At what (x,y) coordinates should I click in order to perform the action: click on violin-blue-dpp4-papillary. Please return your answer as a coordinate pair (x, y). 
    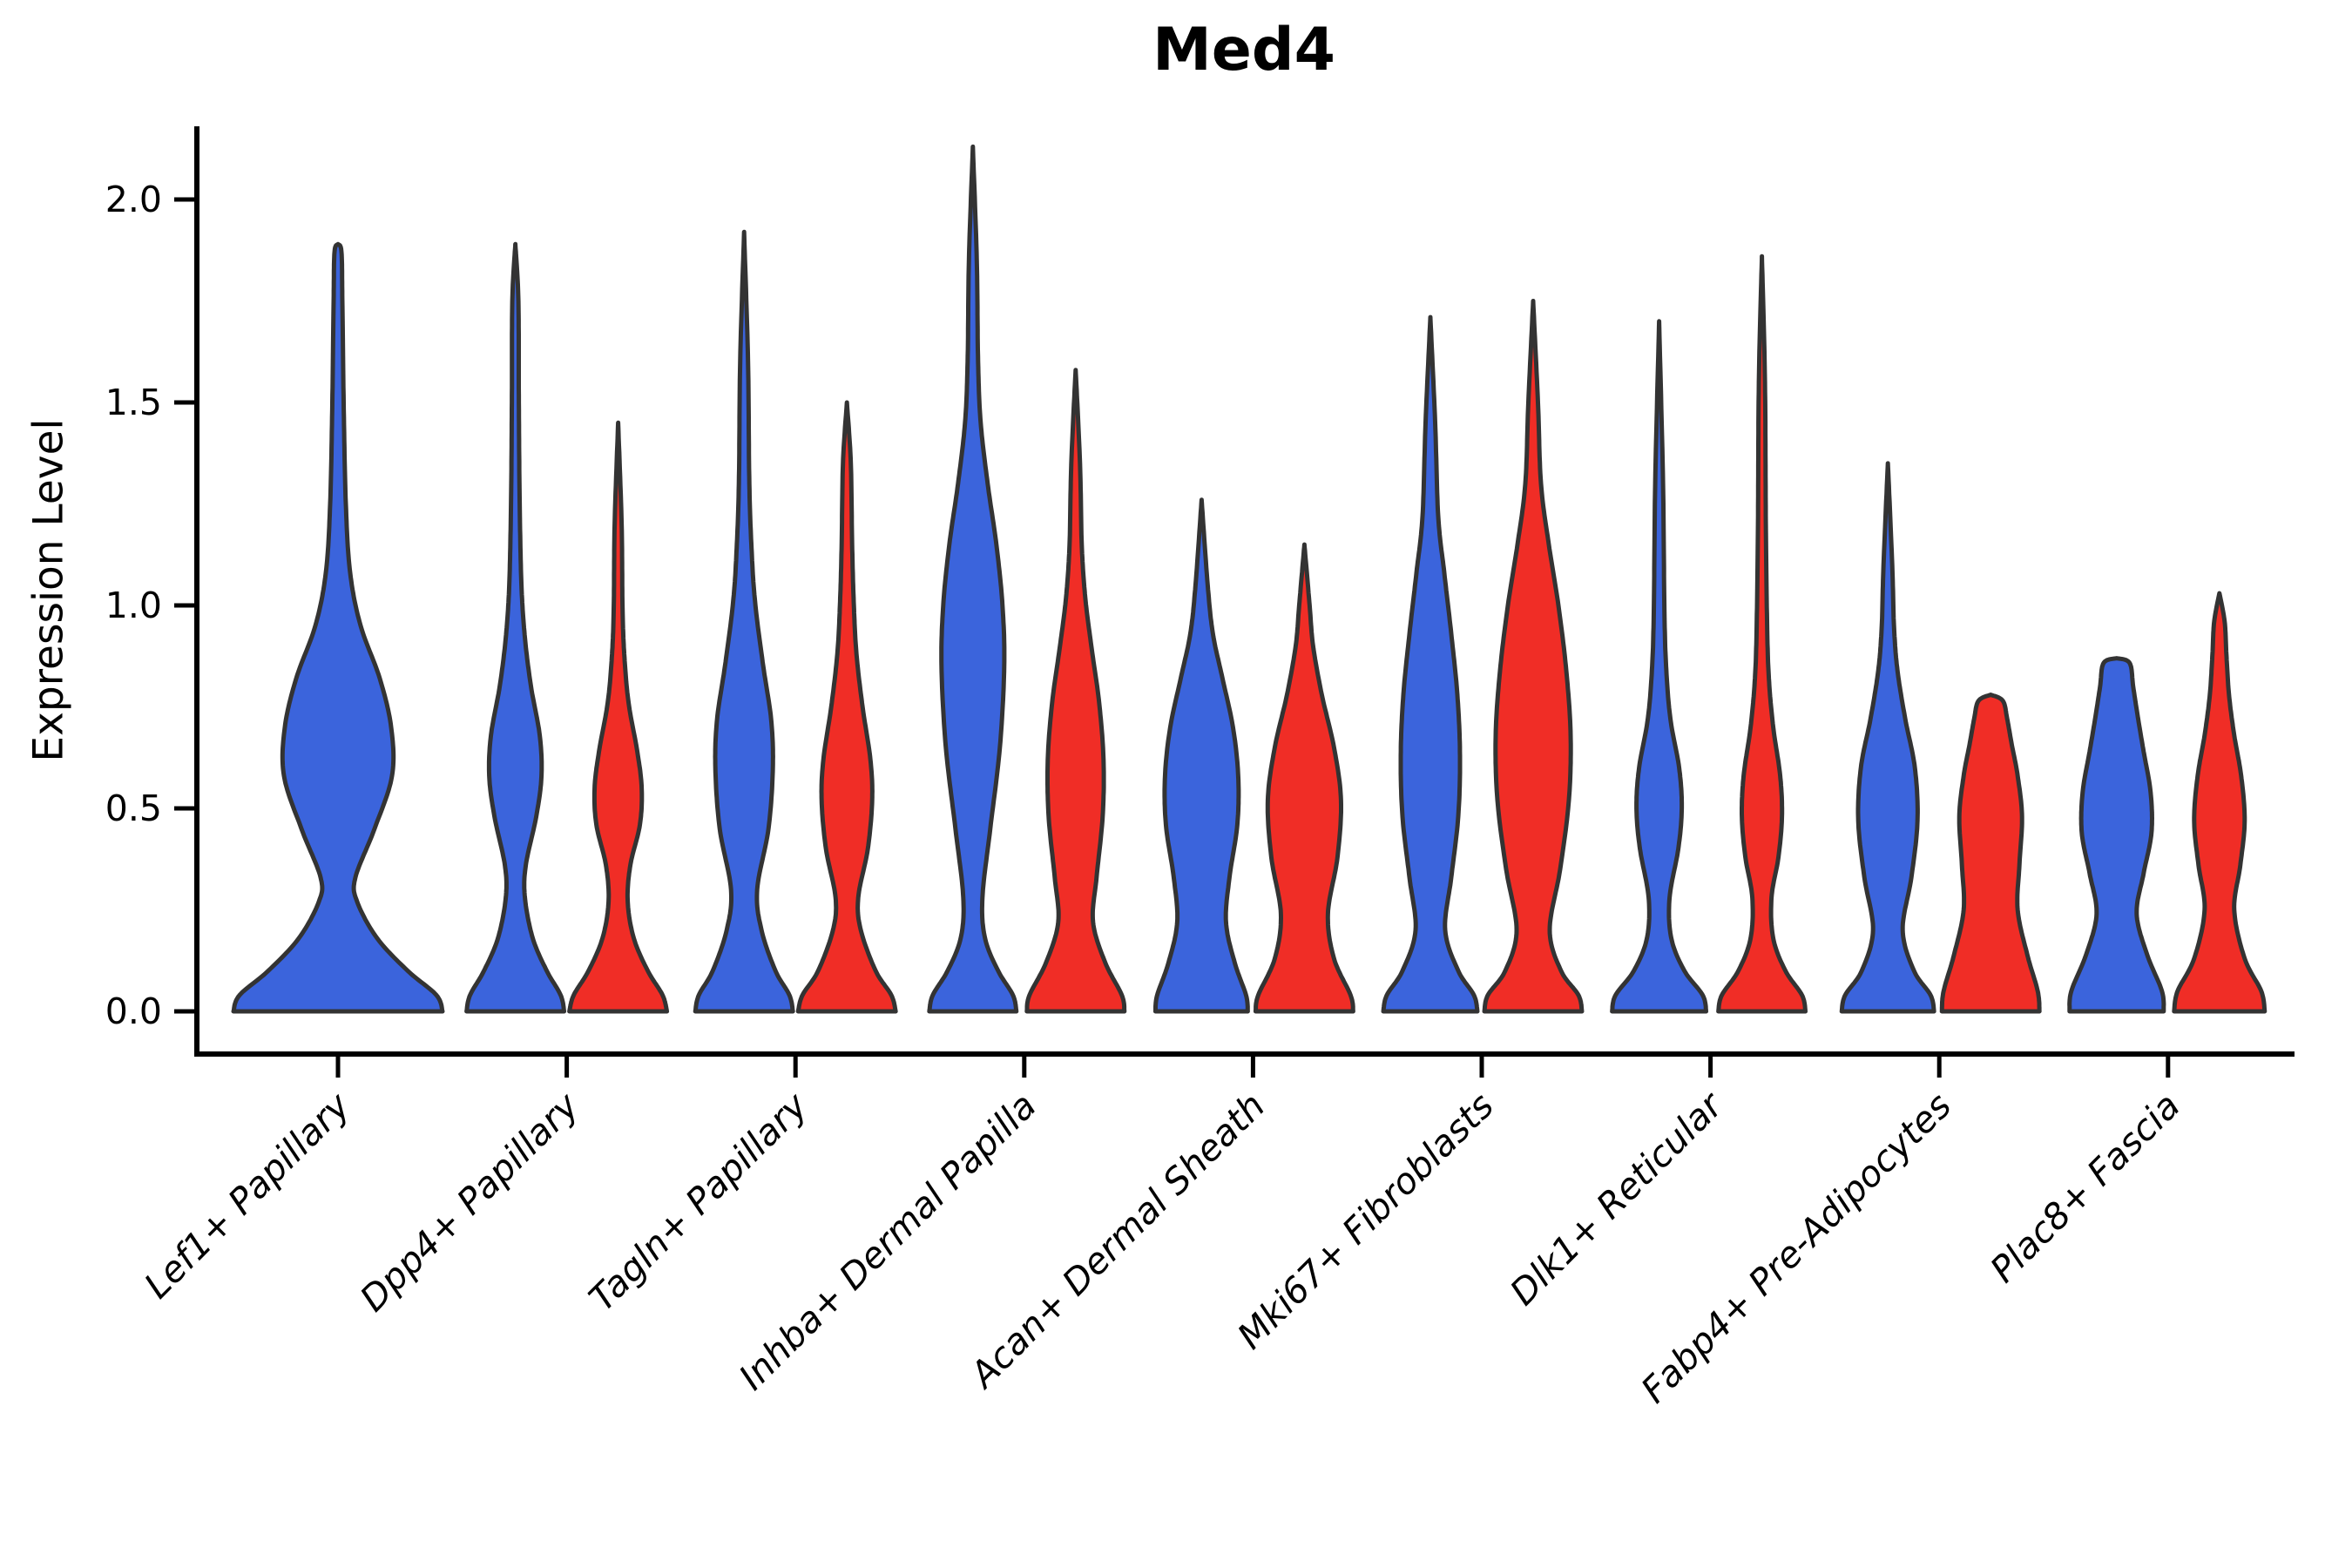
    Looking at the image, I should click on (515, 628).